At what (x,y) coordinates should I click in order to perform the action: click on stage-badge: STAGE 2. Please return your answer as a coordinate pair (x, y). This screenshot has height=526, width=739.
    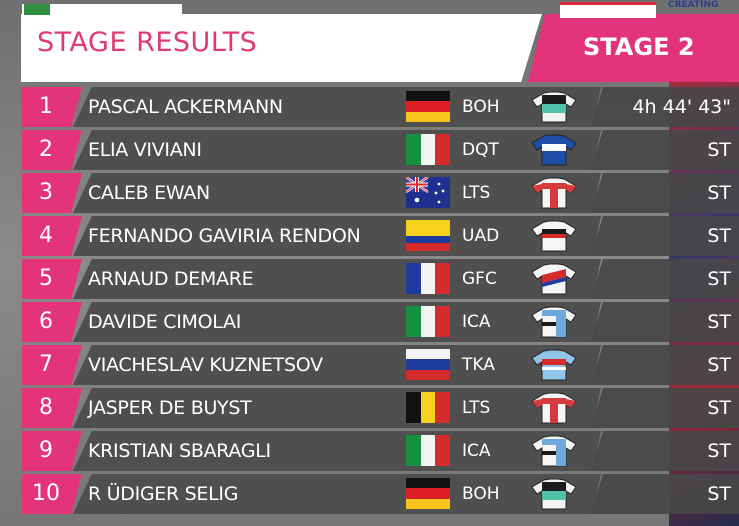
    Looking at the image, I should click on (639, 47).